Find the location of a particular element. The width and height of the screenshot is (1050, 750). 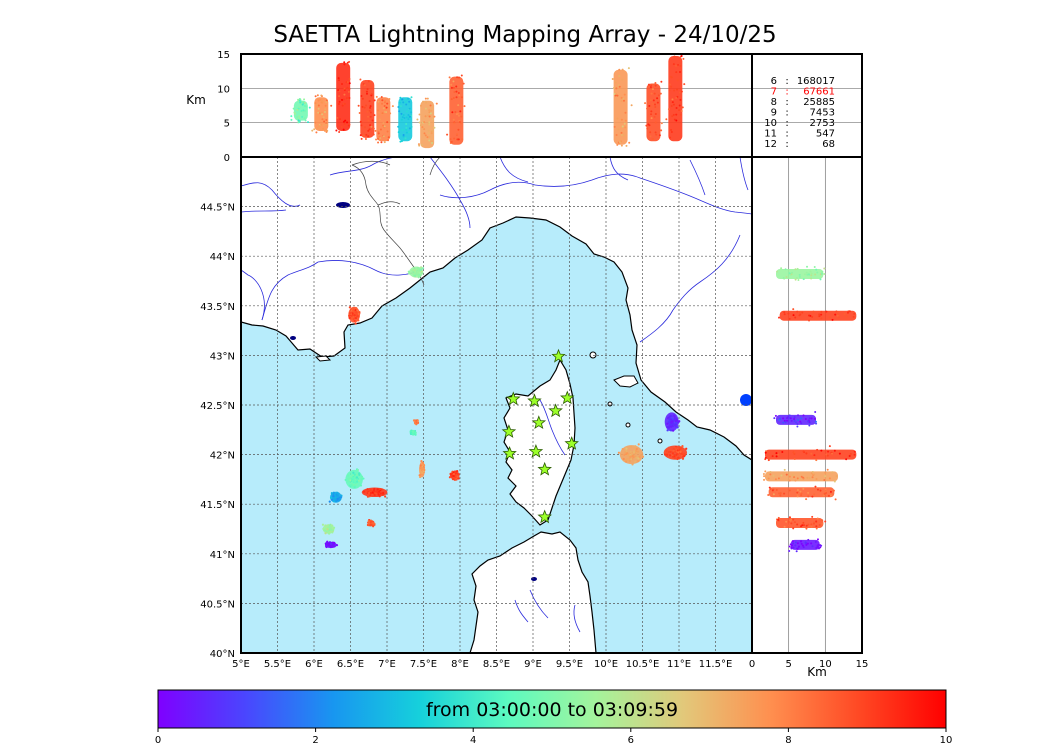

station-marker-icon is located at coordinates (509, 431).